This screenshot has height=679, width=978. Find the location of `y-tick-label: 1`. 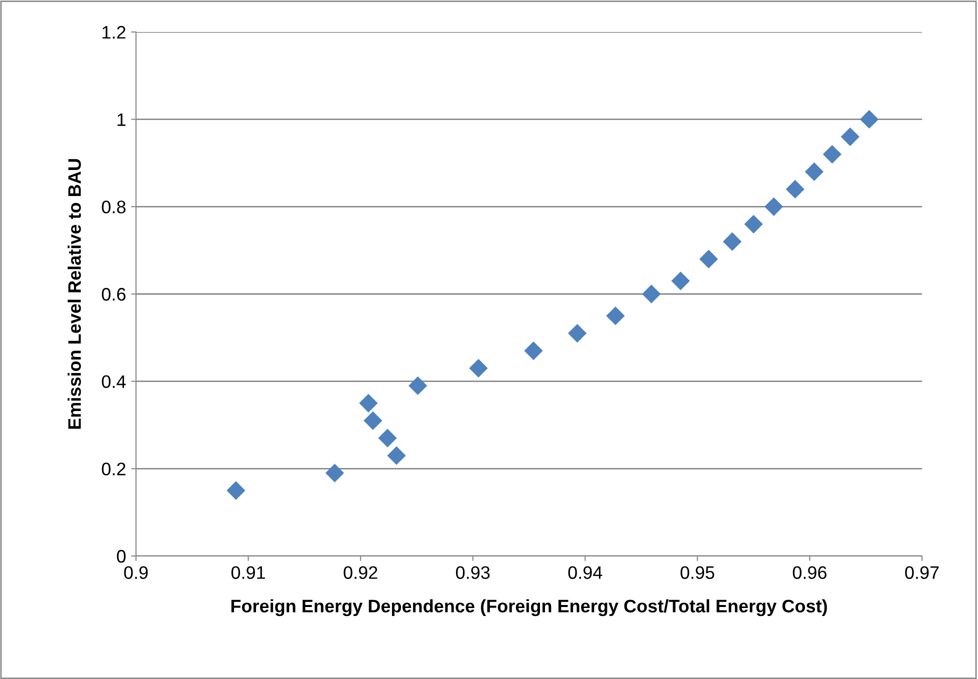

y-tick-label: 1 is located at coordinates (122, 119).